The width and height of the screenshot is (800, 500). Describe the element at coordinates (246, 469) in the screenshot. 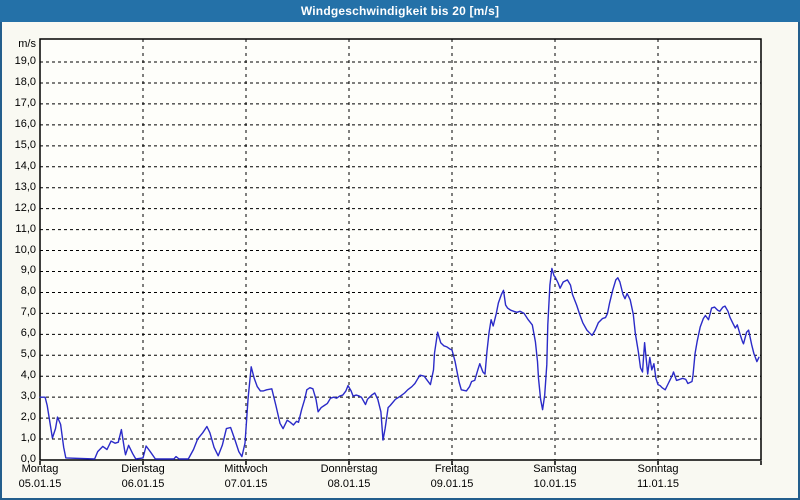

I see `x-weekday-label: Mittwoch` at that location.